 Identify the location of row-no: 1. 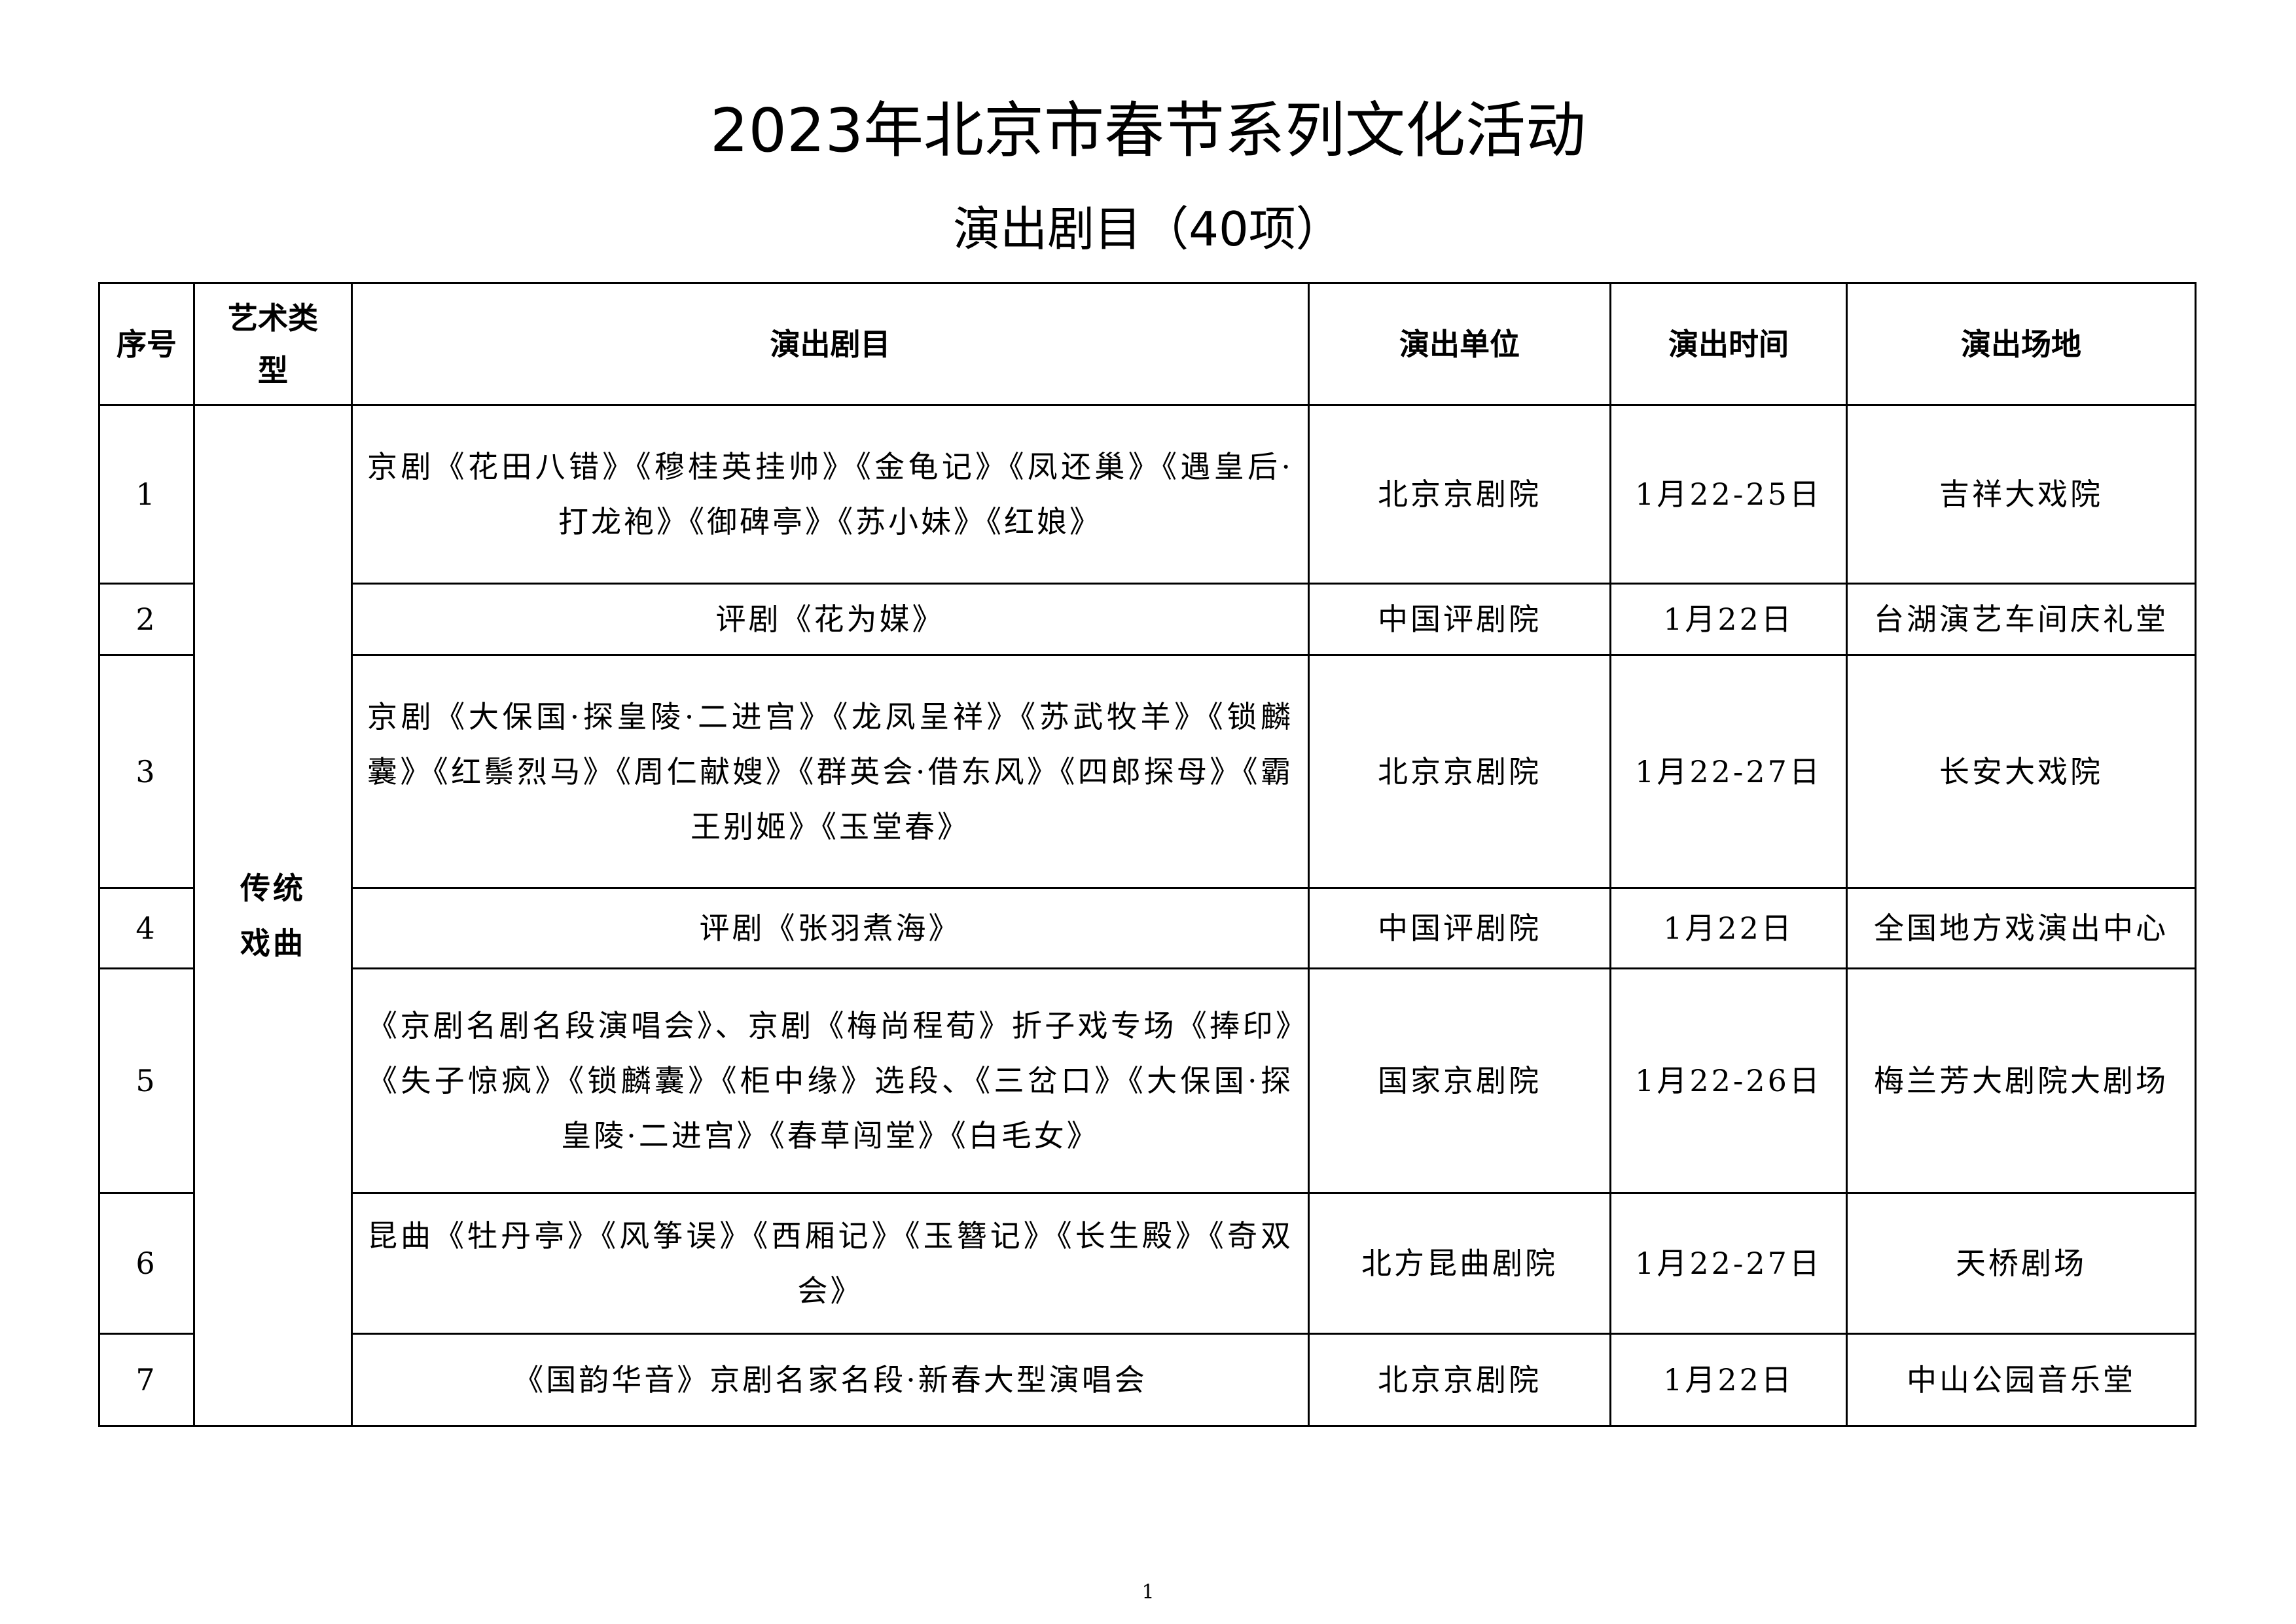
(146, 494).